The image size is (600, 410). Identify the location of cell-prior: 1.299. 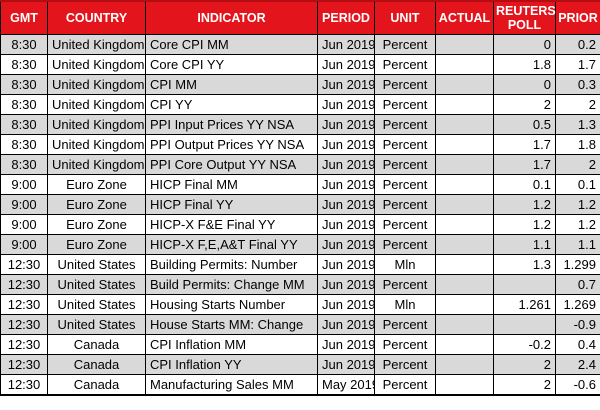
(577, 264).